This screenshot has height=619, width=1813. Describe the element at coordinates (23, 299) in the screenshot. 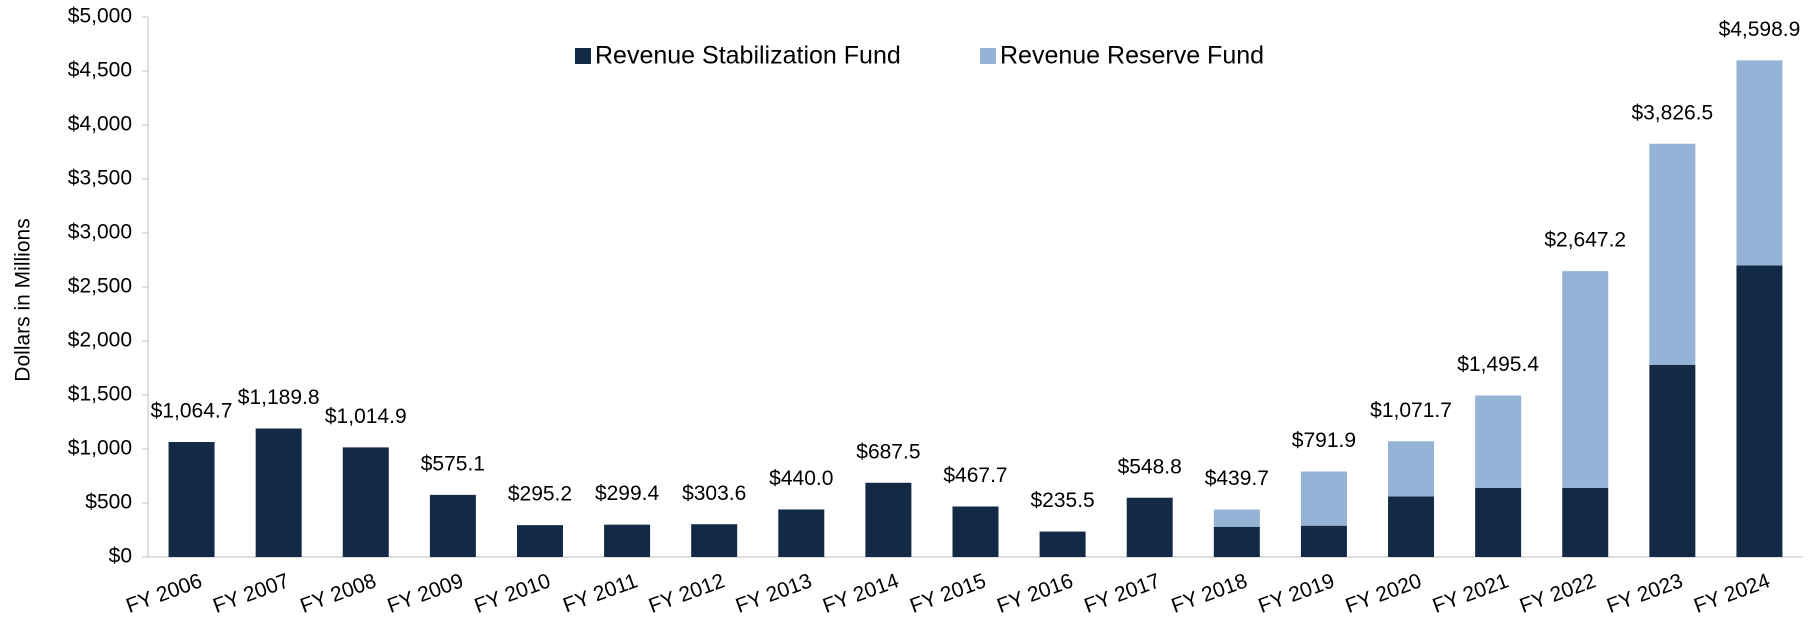

I see `y-axis-title: Dollars in Millions` at that location.